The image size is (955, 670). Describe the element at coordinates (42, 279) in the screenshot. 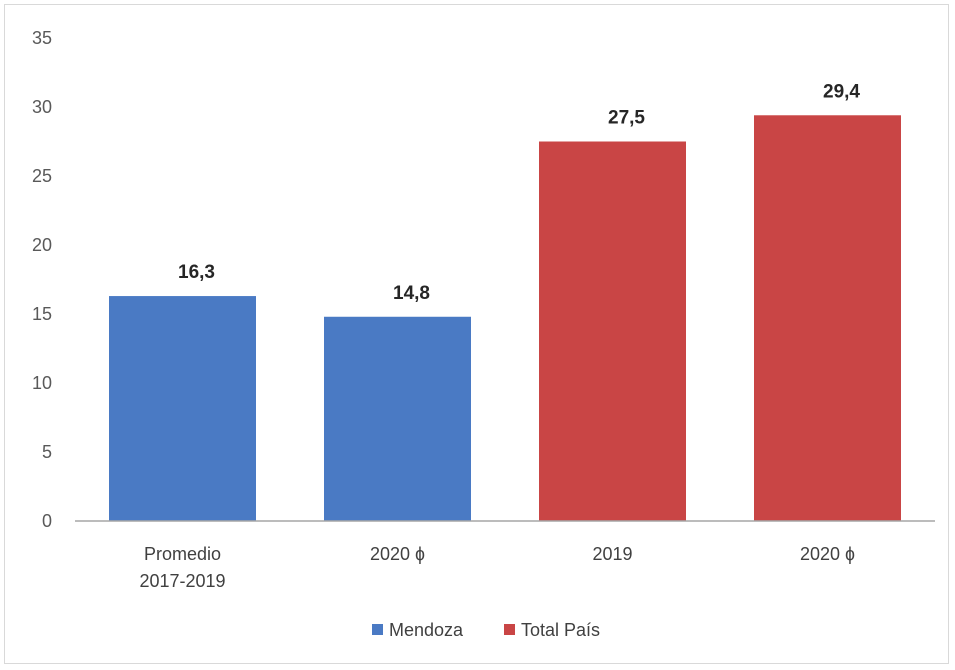

I see `y-axis-ticks: 0 5 10 15 20 25 30 35` at that location.